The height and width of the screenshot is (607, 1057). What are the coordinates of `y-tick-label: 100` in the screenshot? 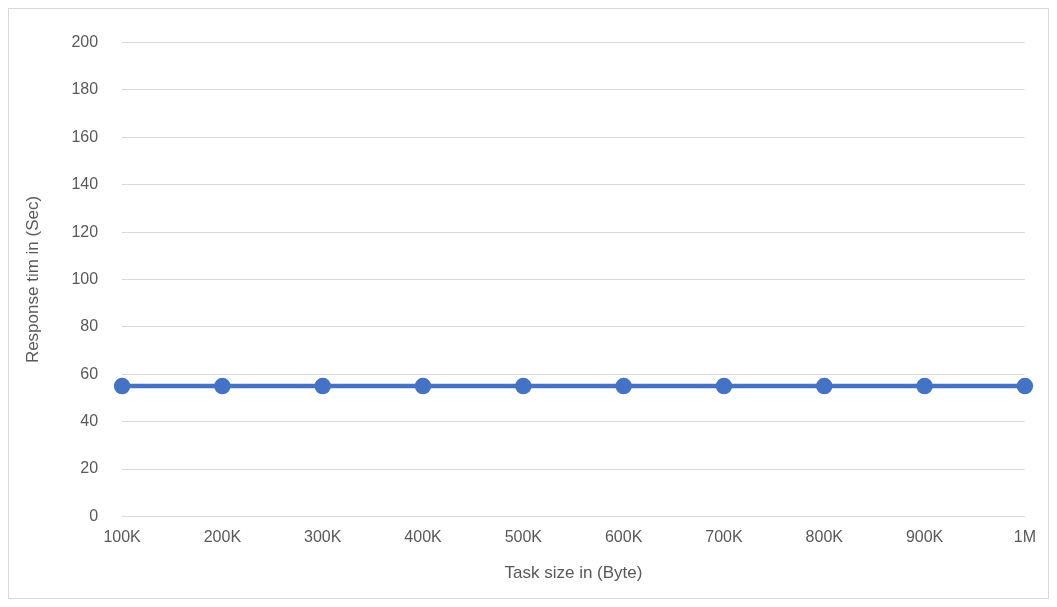 It's located at (85, 278).